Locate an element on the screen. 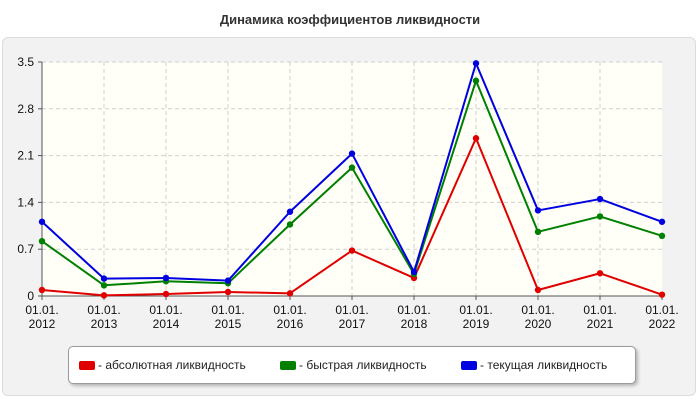 The image size is (700, 400). x-tick-label: 2022 is located at coordinates (662, 324).